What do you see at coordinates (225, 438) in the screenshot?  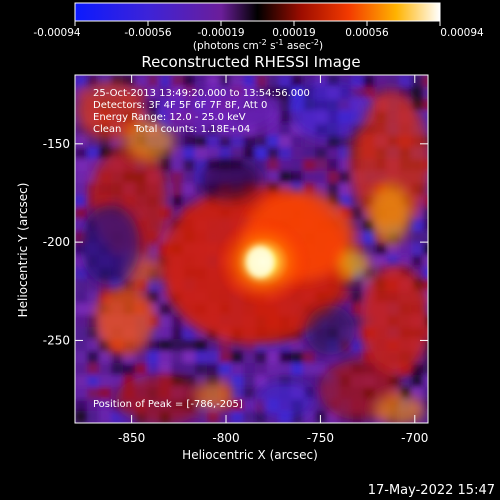 I see `x-tick-label: -800` at bounding box center [225, 438].